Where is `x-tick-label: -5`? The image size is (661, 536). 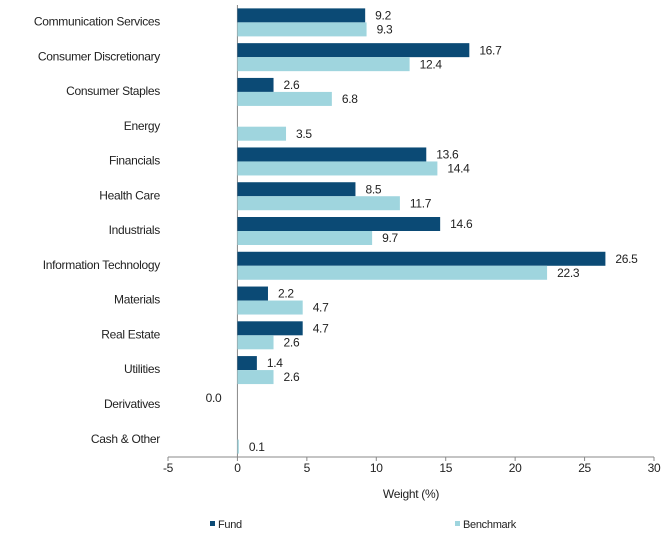 x-tick-label: -5 is located at coordinates (168, 468).